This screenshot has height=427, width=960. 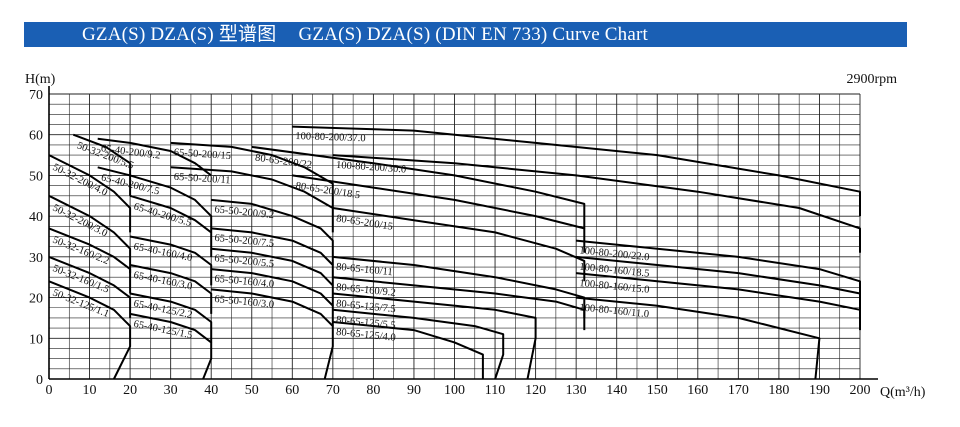 What do you see at coordinates (576, 390) in the screenshot?
I see `x-tick-label: 130` at bounding box center [576, 390].